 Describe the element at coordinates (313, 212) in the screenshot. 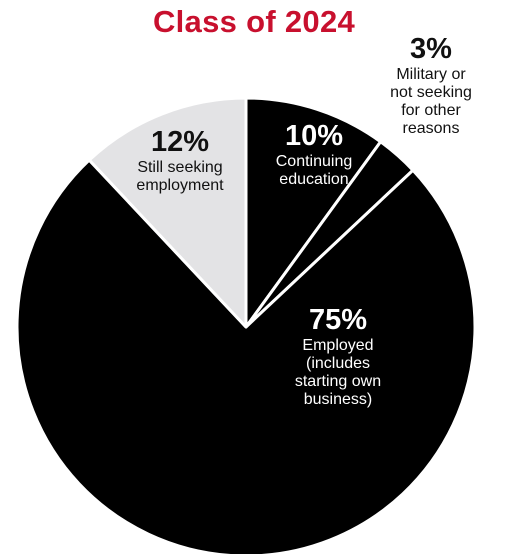

I see `slice-continuing-education` at that location.